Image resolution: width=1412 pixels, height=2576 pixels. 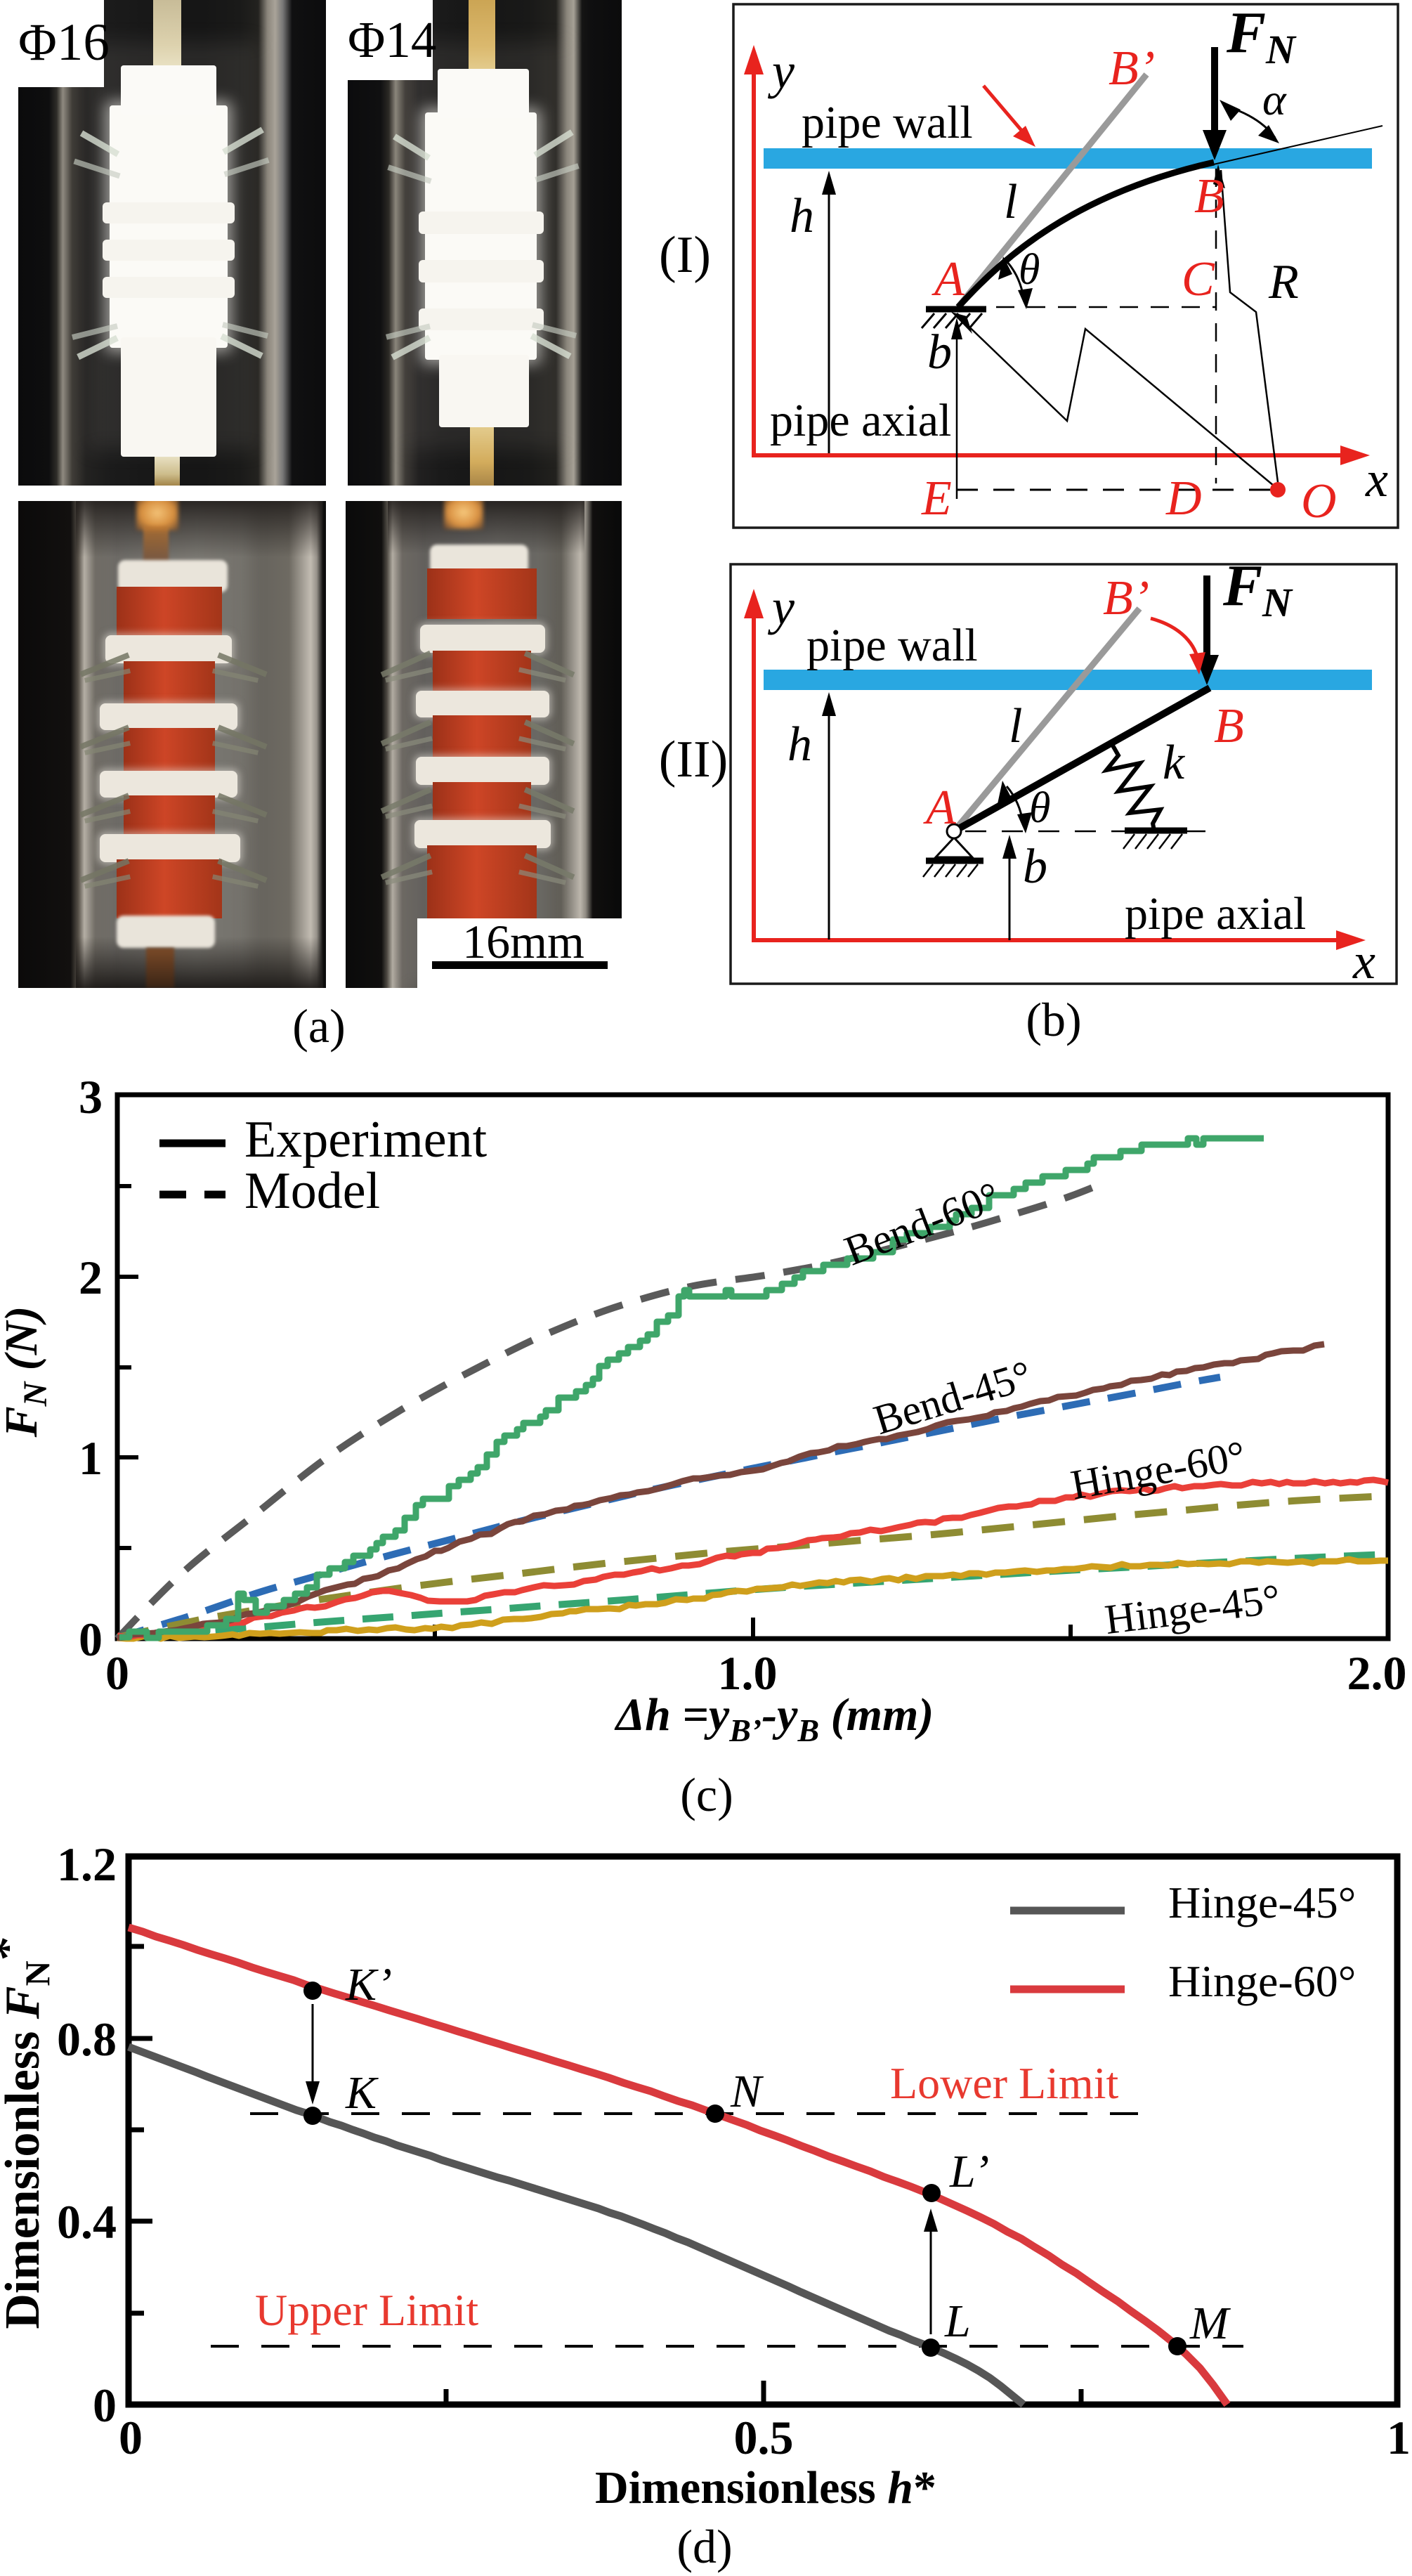 I want to click on svg-text: 2.0, so click(x=1377, y=1673).